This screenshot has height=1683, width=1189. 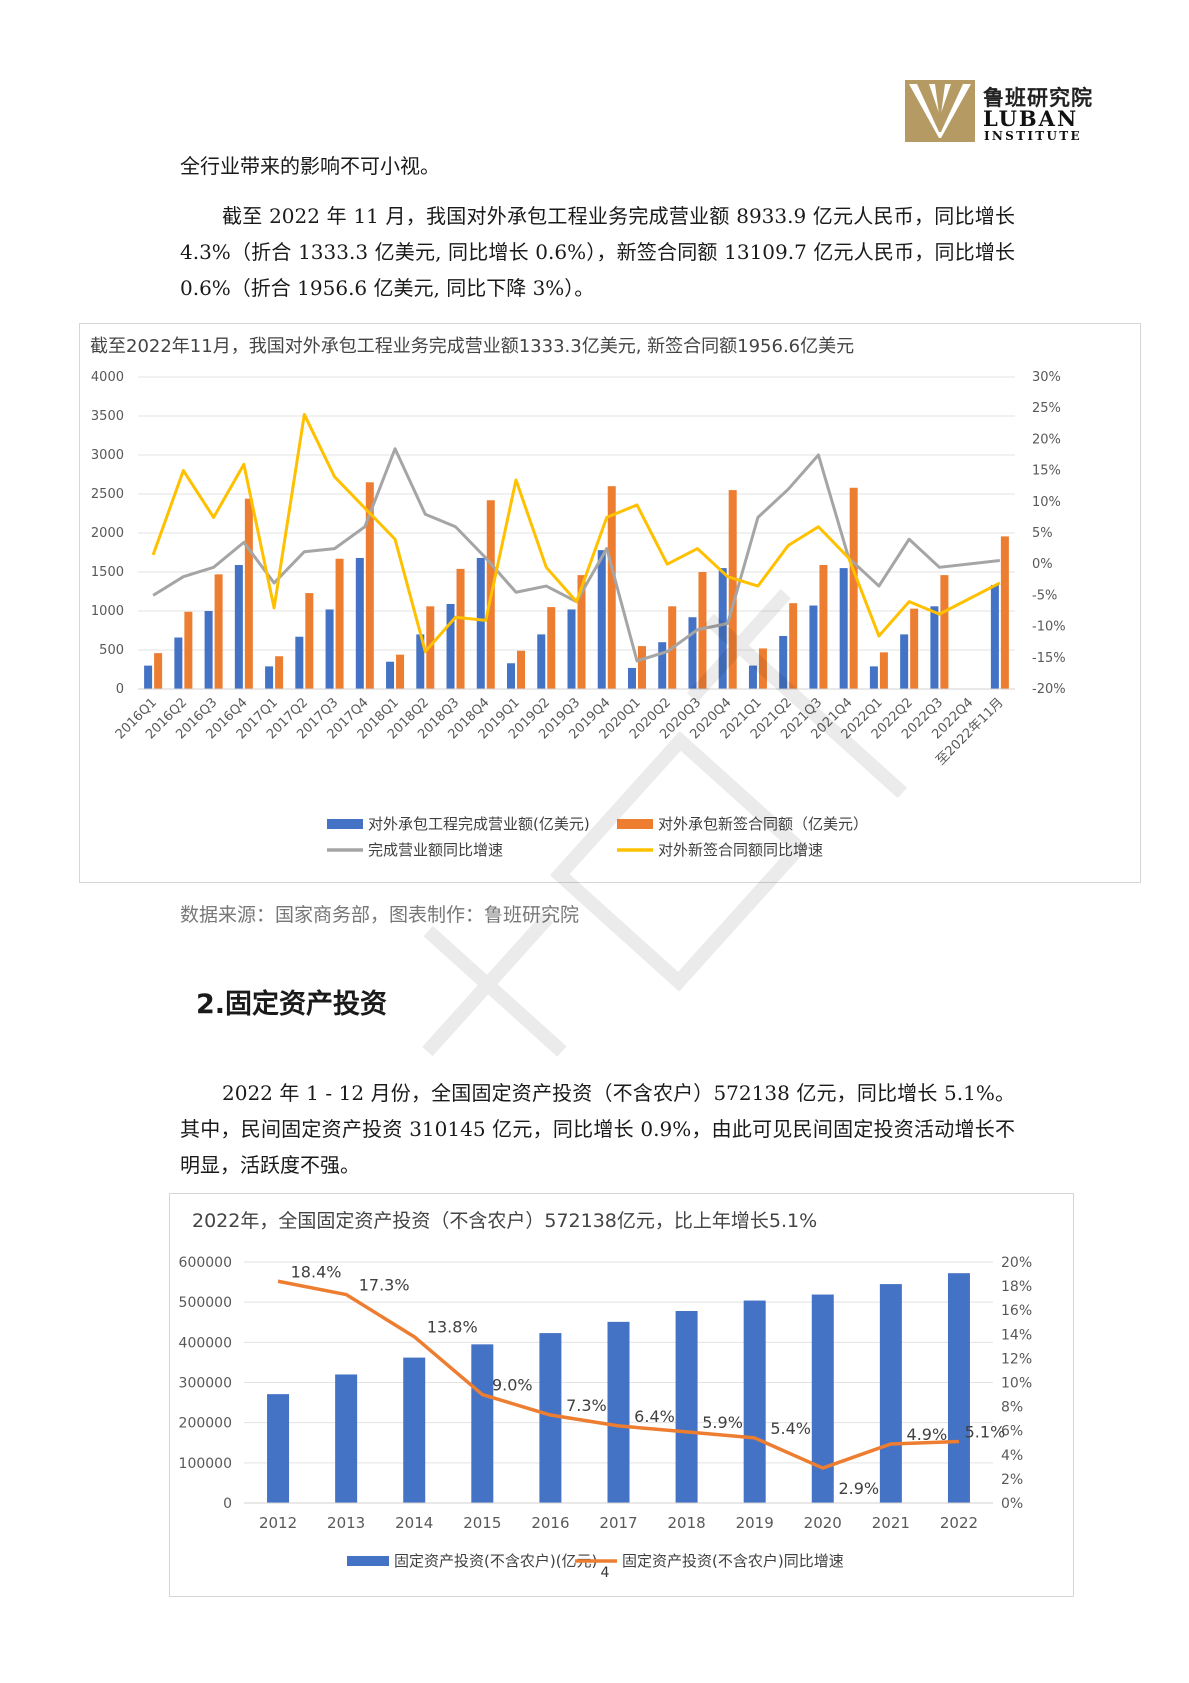 What do you see at coordinates (452, 1327) in the screenshot?
I see `data-label: 13.8%` at bounding box center [452, 1327].